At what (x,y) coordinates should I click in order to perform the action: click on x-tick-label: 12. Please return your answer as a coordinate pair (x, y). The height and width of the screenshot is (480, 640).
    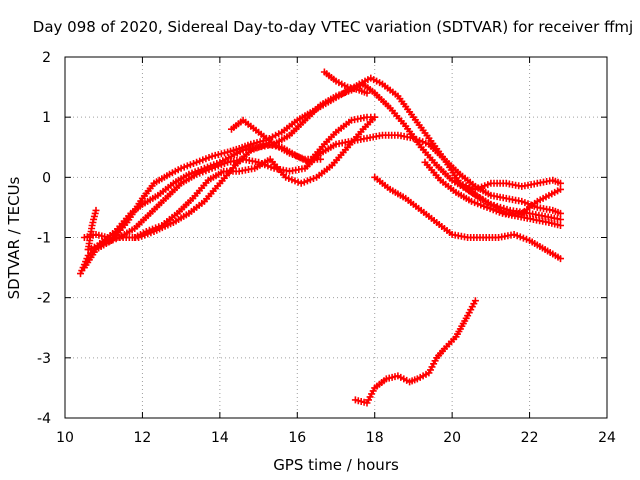
    Looking at the image, I should click on (143, 438).